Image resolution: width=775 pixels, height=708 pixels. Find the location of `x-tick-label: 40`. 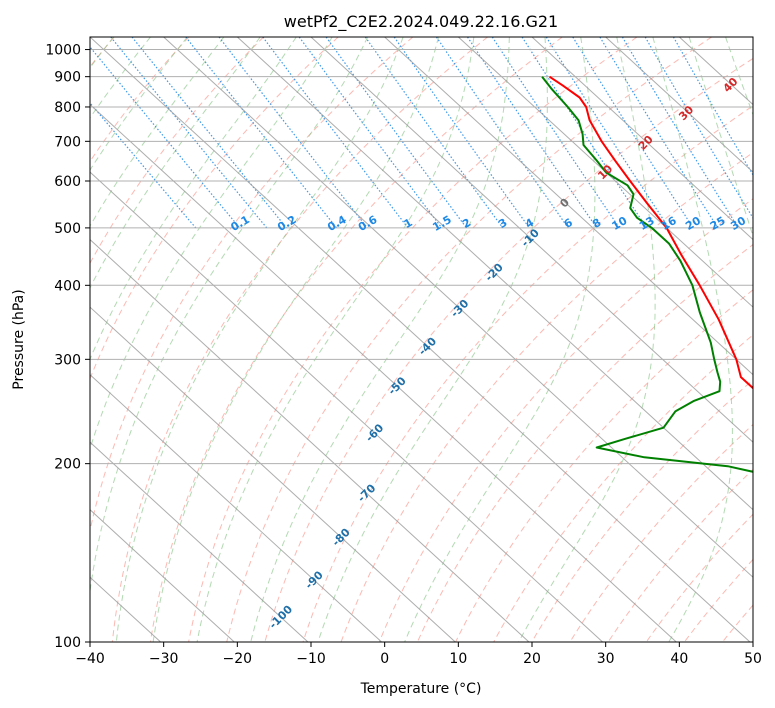

x-tick-label: 40 is located at coordinates (679, 659).